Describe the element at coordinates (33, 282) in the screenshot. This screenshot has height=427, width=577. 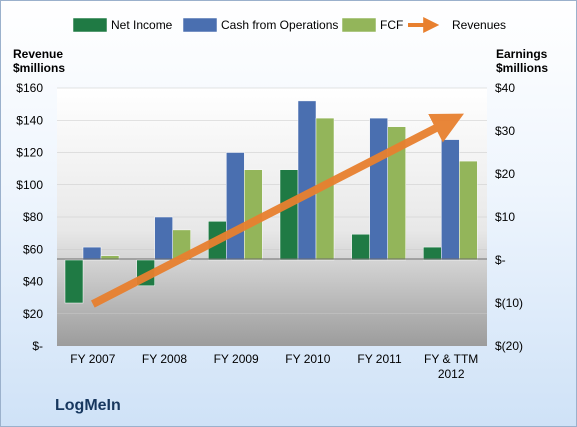
I see `left-tick-label: $40` at that location.